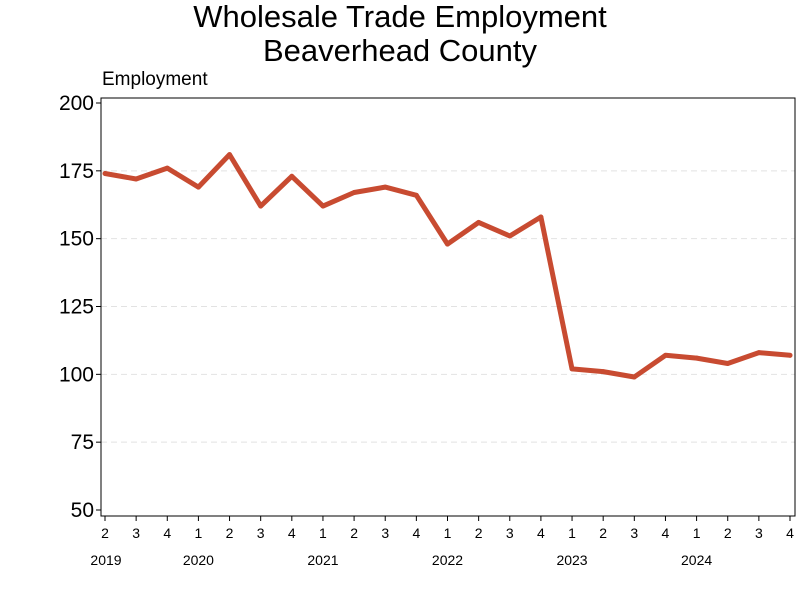 The height and width of the screenshot is (600, 800). What do you see at coordinates (790, 533) in the screenshot?
I see `x-quarter-label-22: 4` at bounding box center [790, 533].